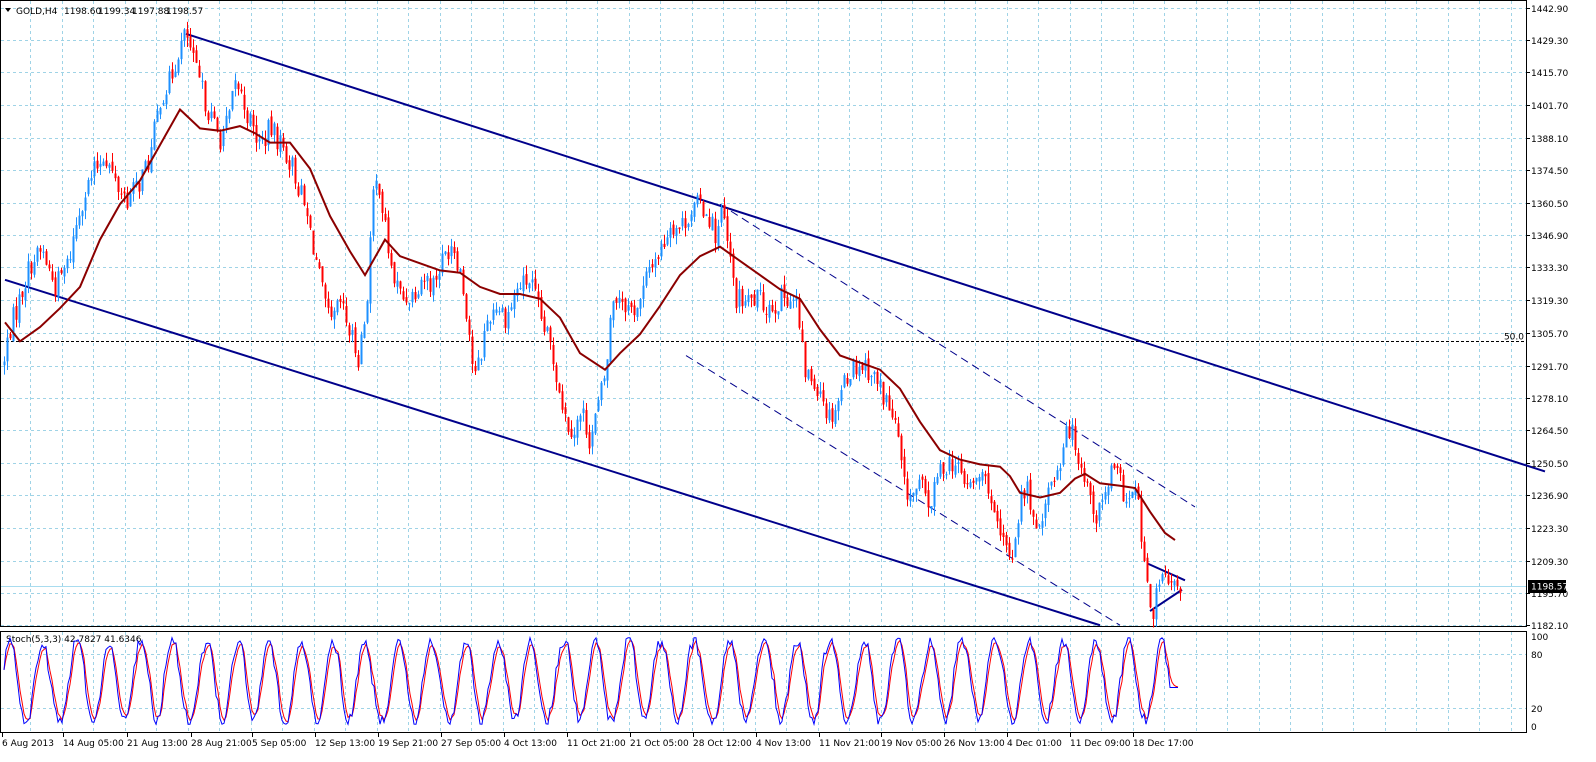 The height and width of the screenshot is (762, 1596). What do you see at coordinates (279, 744) in the screenshot?
I see `x-tick-label: 5 Sep 05:00` at bounding box center [279, 744].